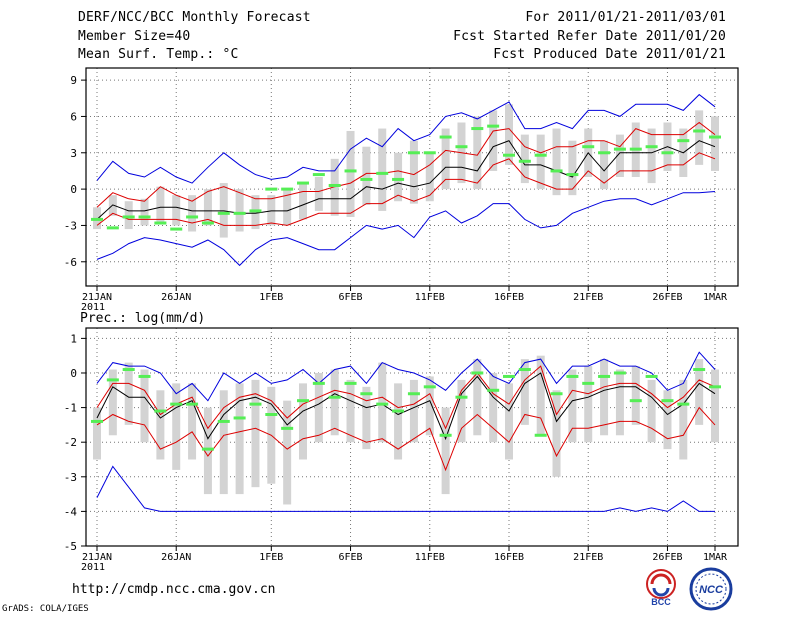 Image resolution: width=800 pixels, height=618 pixels. Describe the element at coordinates (71, 511) in the screenshot. I see `y-tick-label: -4` at that location.